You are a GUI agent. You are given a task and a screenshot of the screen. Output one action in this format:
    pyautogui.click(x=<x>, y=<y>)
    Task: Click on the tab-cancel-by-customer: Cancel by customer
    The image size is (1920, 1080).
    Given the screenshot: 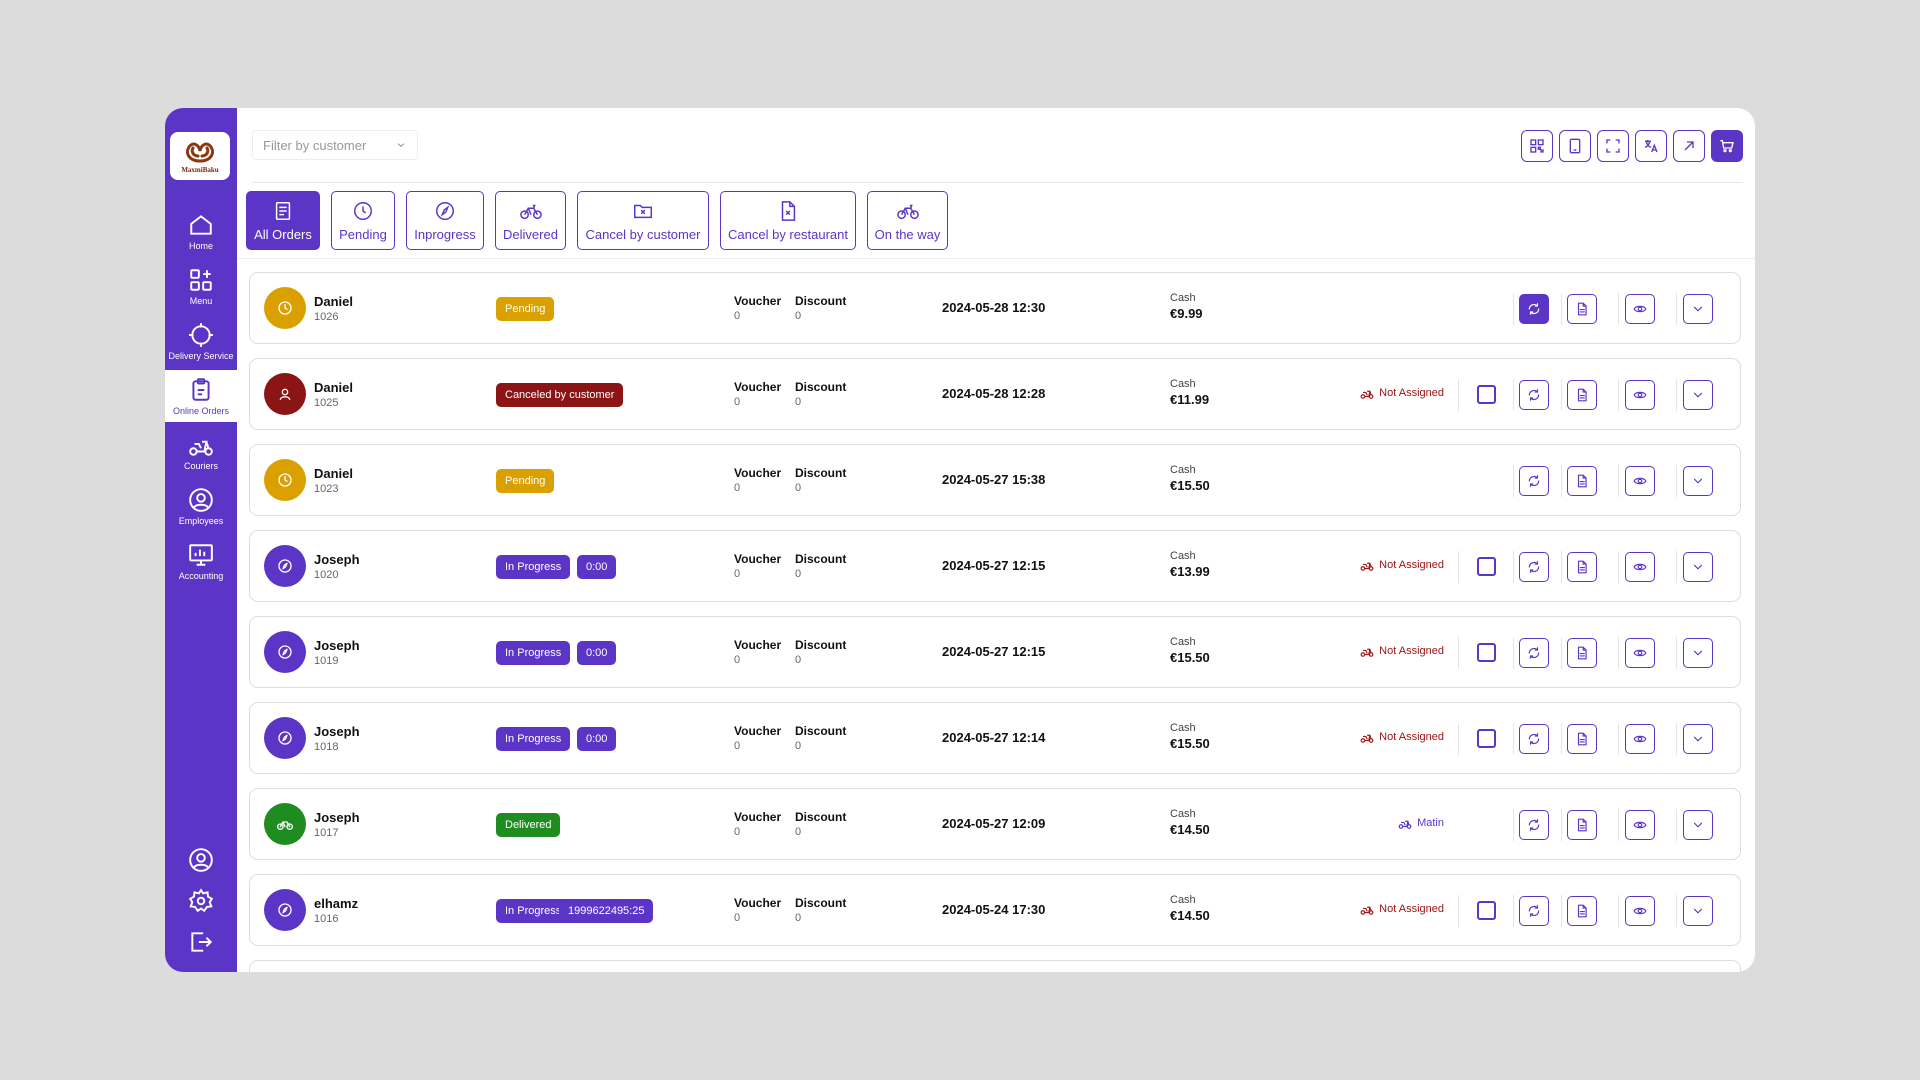 What is the action you would take?
    pyautogui.click(x=643, y=220)
    